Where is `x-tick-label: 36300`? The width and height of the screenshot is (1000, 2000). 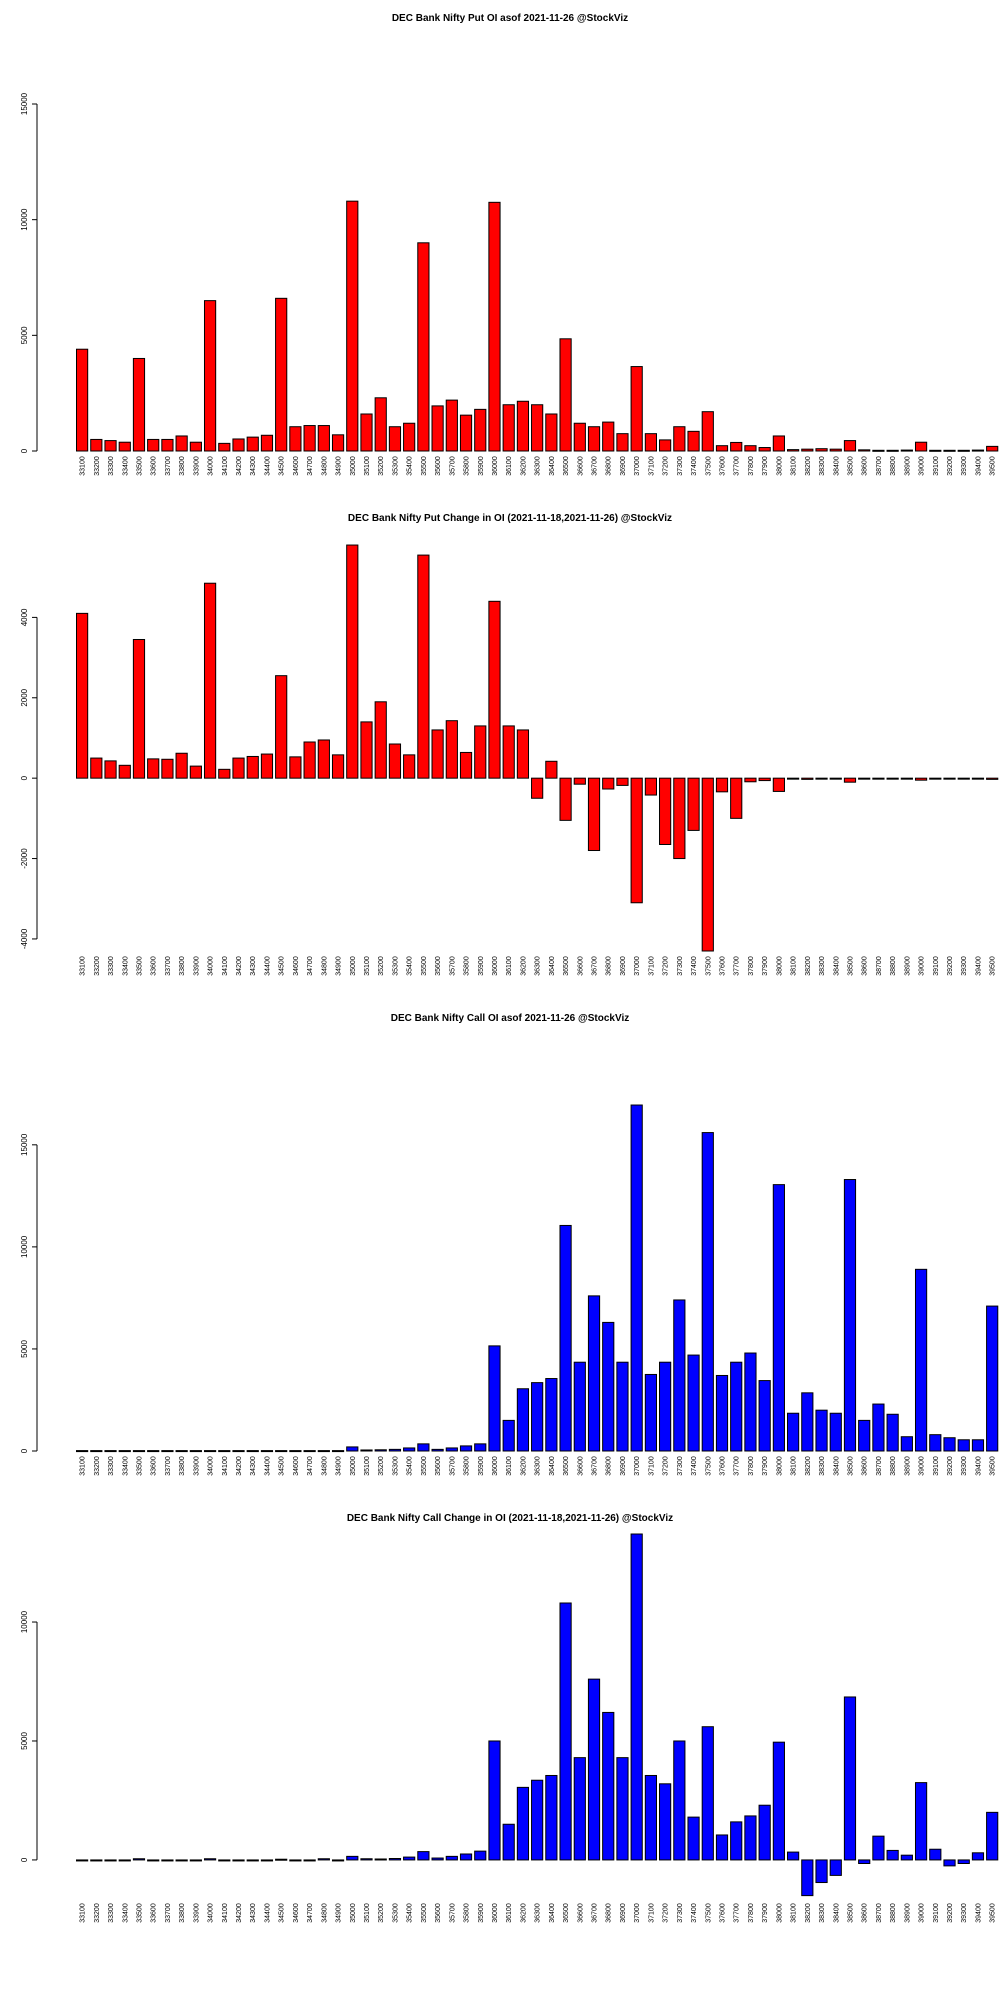 x-tick-label: 36300 is located at coordinates (538, 1913).